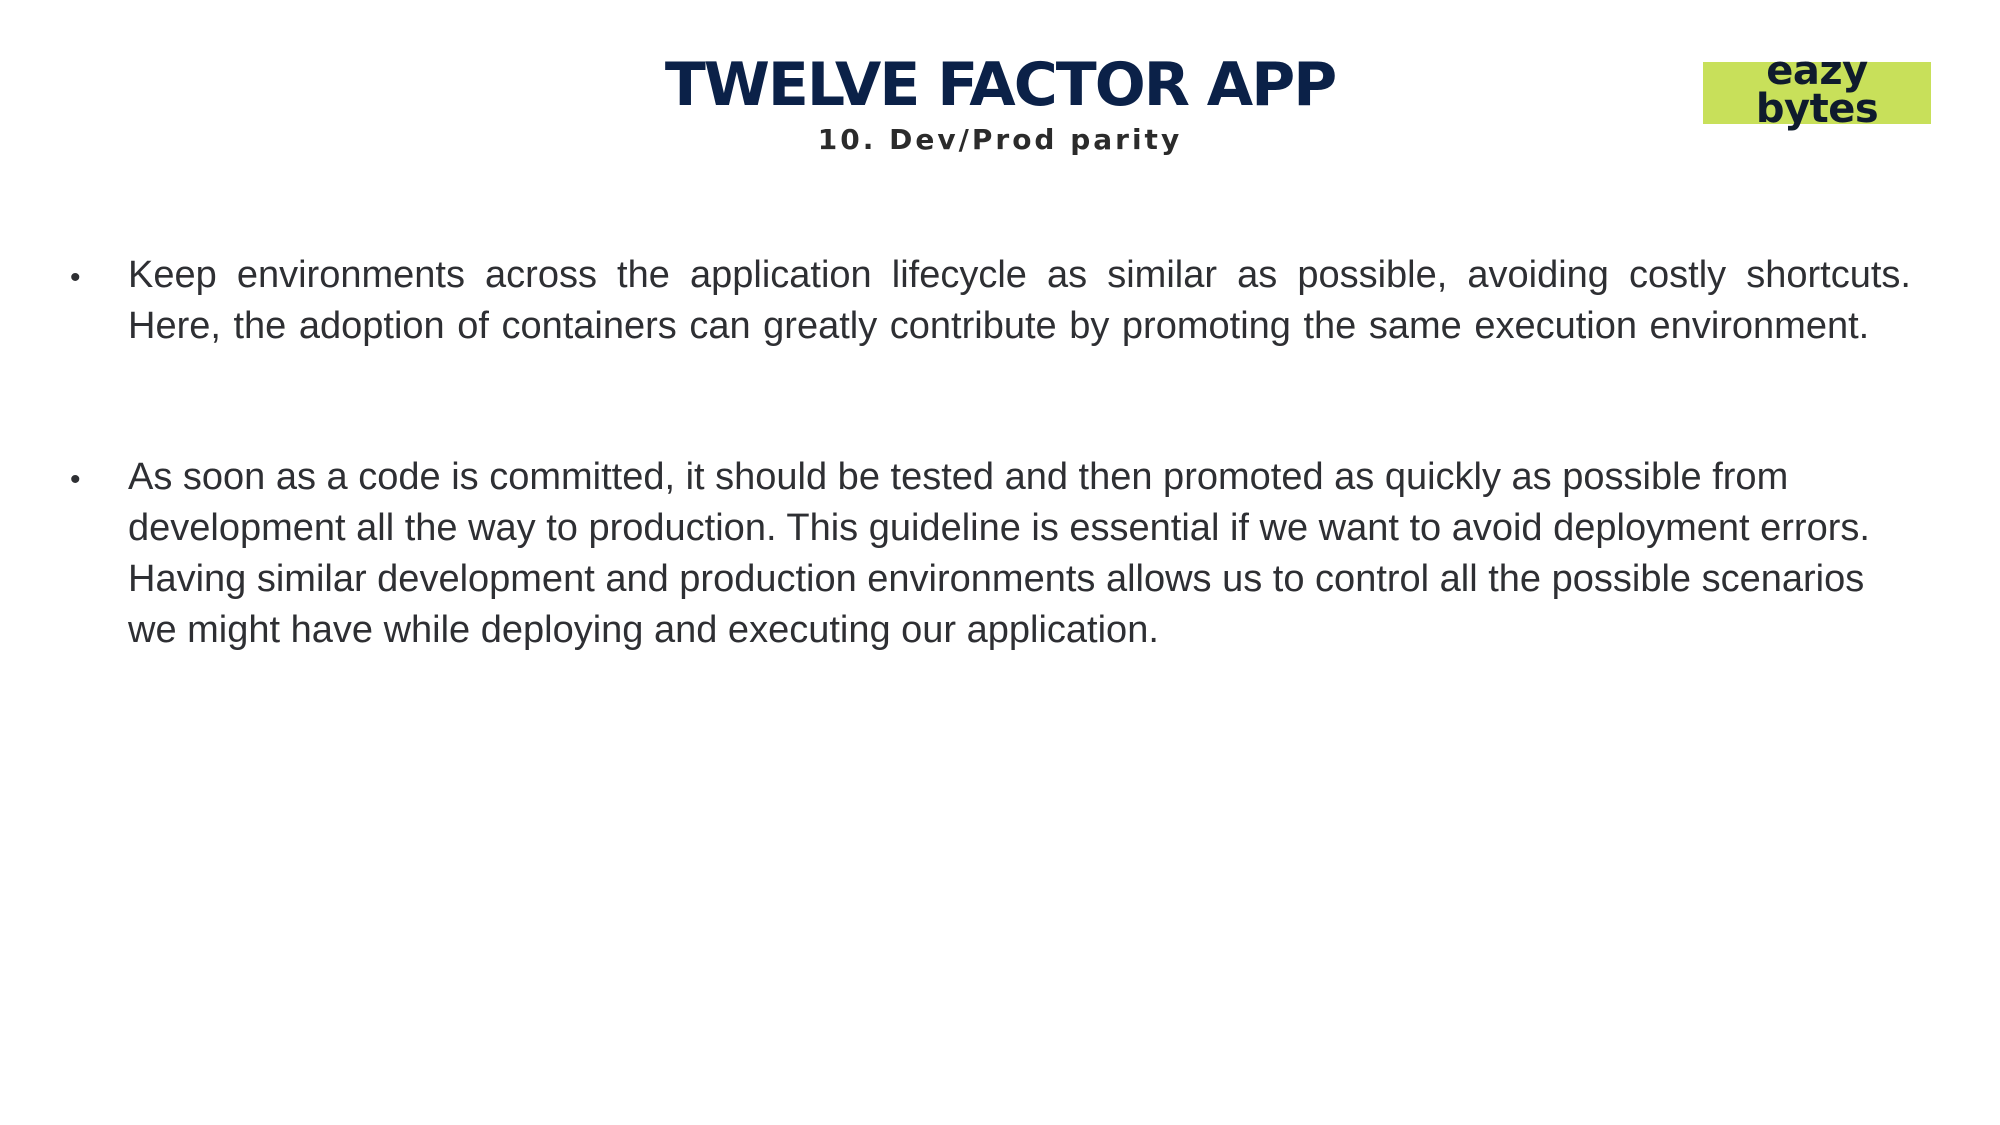 The image size is (2000, 1125). I want to click on page-subtitle: 10. Dev/Prod parity, so click(1000, 139).